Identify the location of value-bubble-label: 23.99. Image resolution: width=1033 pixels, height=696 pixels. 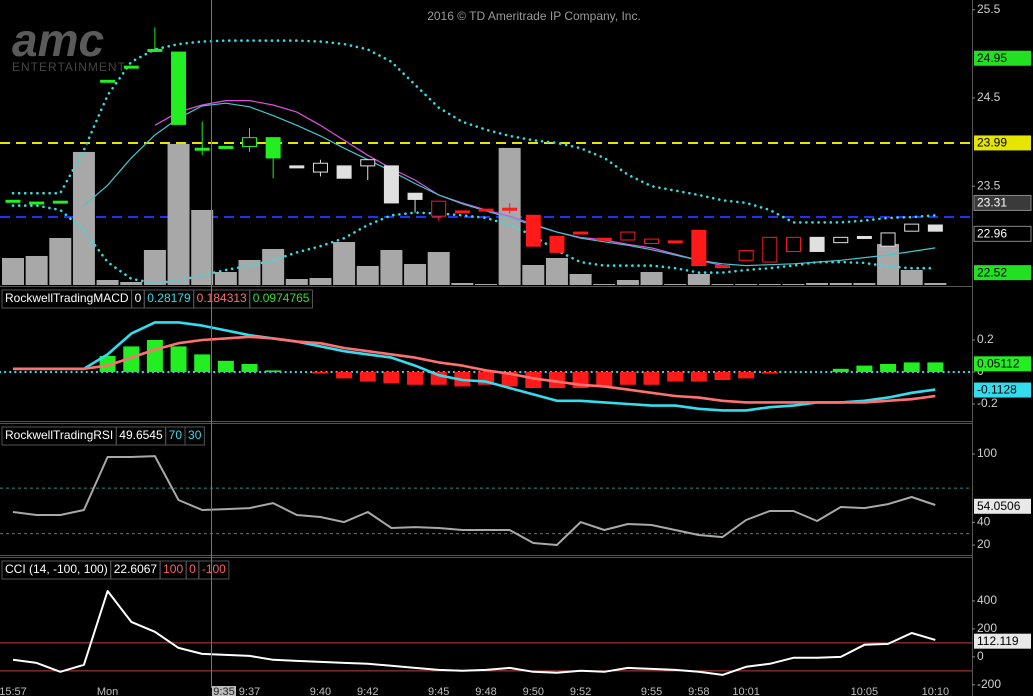
(992, 143).